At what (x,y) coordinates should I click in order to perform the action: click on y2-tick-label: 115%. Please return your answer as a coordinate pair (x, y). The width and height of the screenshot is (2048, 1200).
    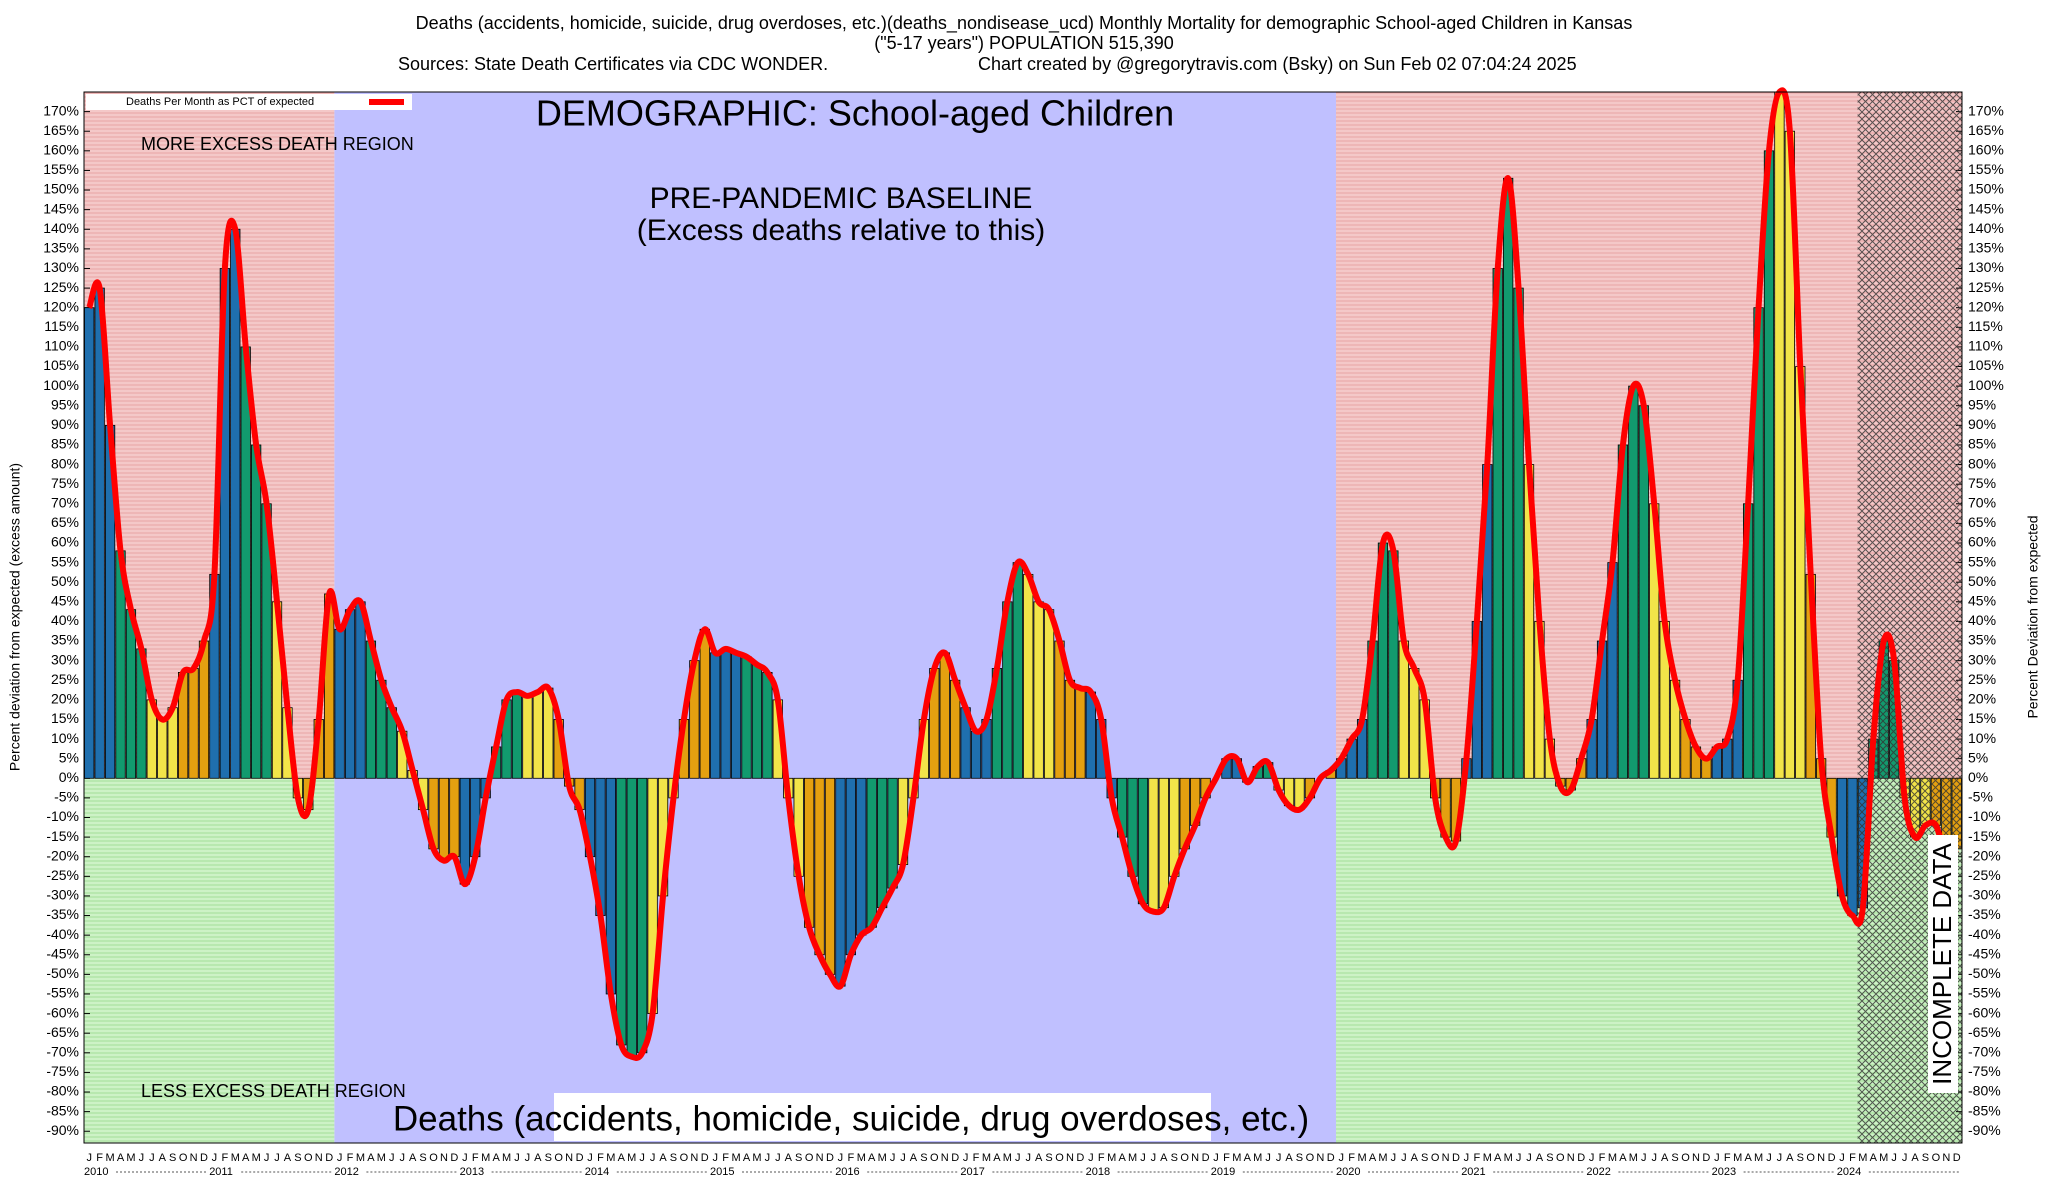
    Looking at the image, I should click on (1985, 326).